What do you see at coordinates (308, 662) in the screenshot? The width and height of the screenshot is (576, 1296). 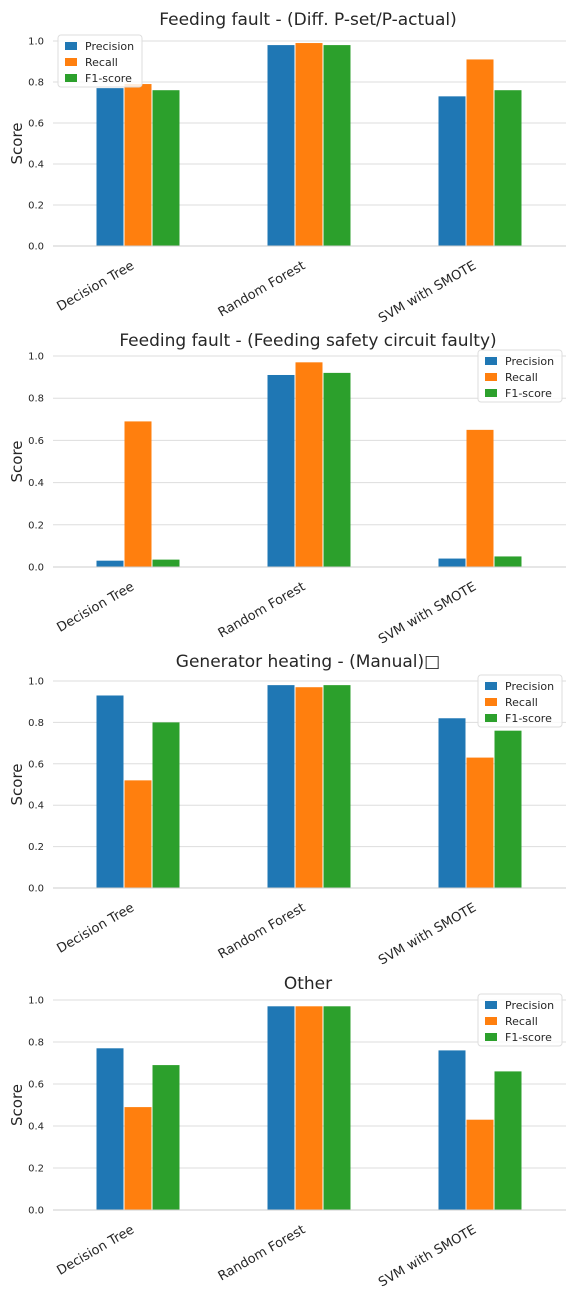 I see `chart-title: Generator heating - (Manual)□` at bounding box center [308, 662].